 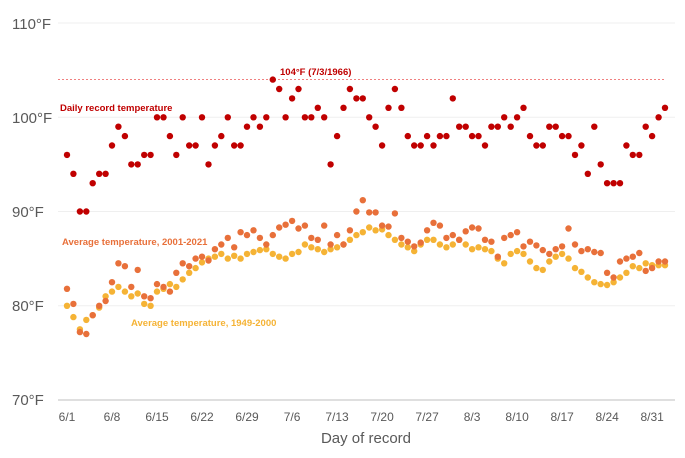 I want to click on x-axis-title: Day of record, so click(x=366, y=438).